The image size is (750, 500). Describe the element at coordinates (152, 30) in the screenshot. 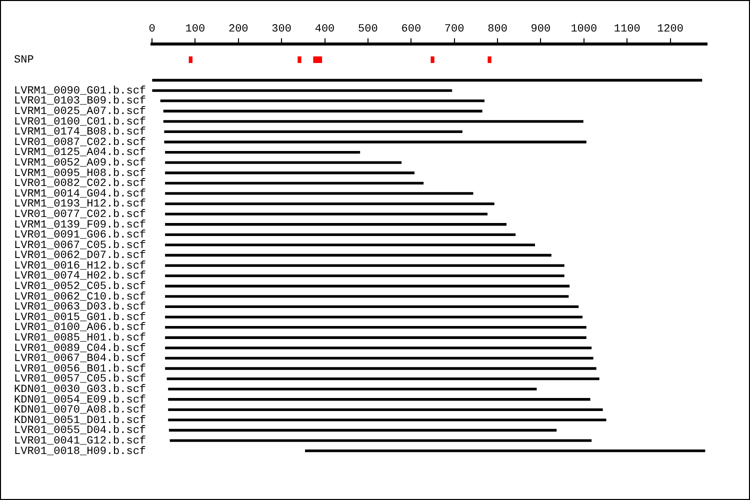

I see `x-tick-label: 0` at that location.